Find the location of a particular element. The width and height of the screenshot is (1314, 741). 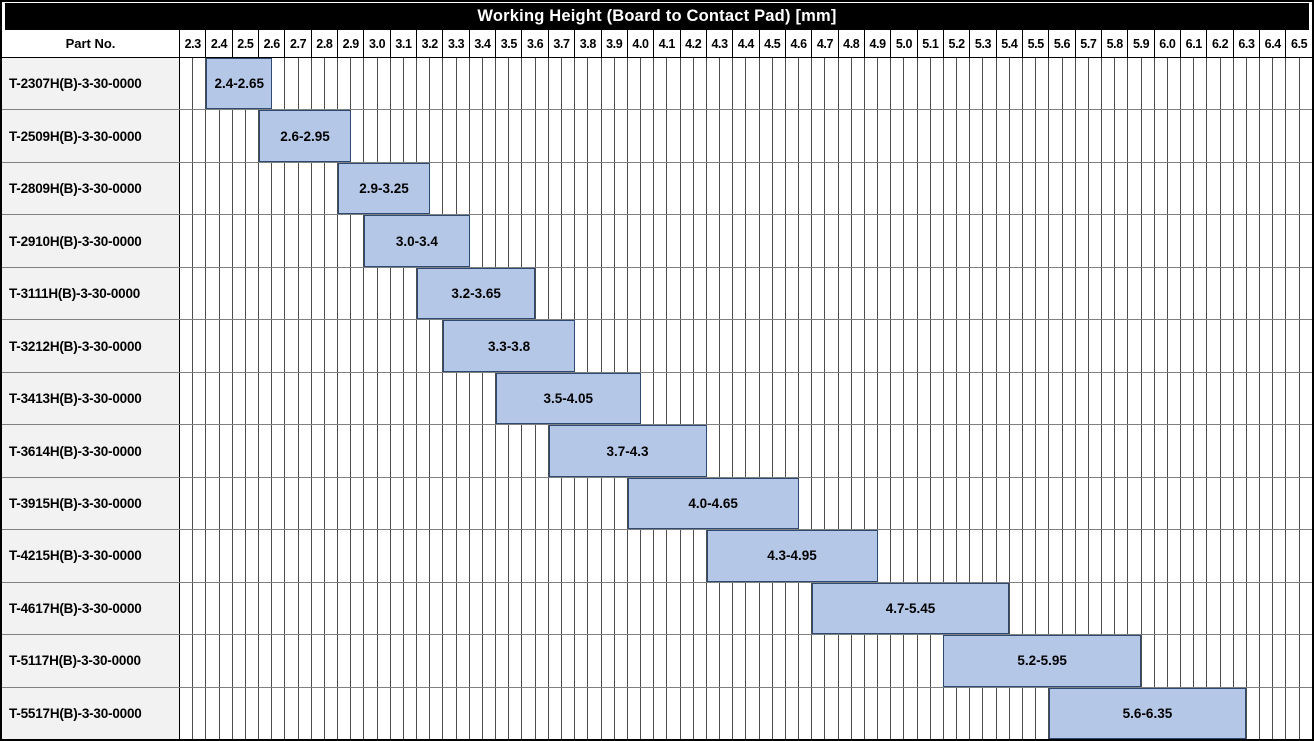

range-bar-label: 3.2-3.65 is located at coordinates (476, 294).